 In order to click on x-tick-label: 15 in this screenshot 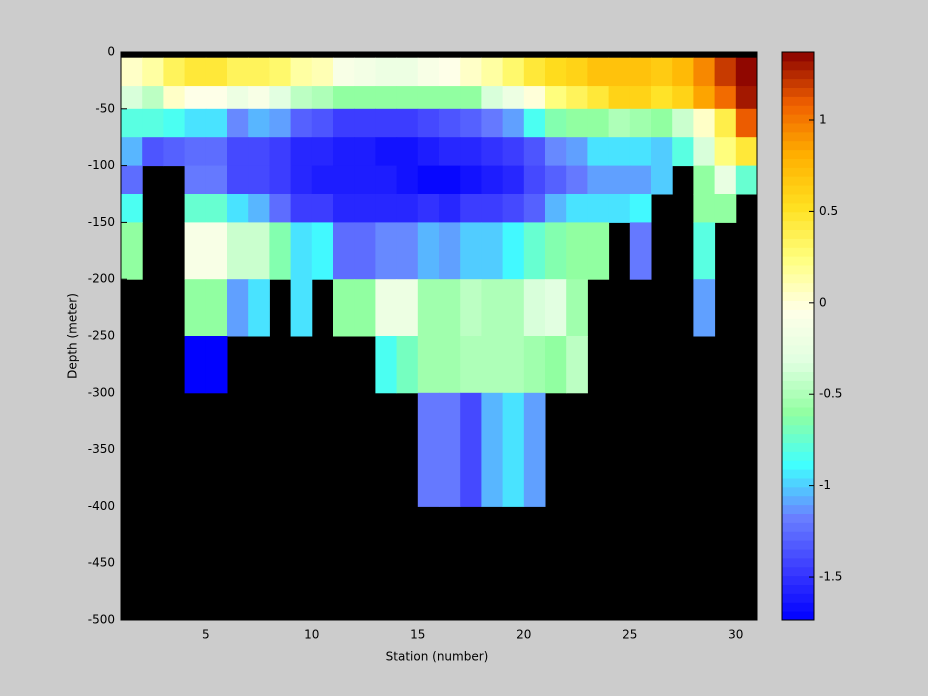, I will do `click(417, 635)`.